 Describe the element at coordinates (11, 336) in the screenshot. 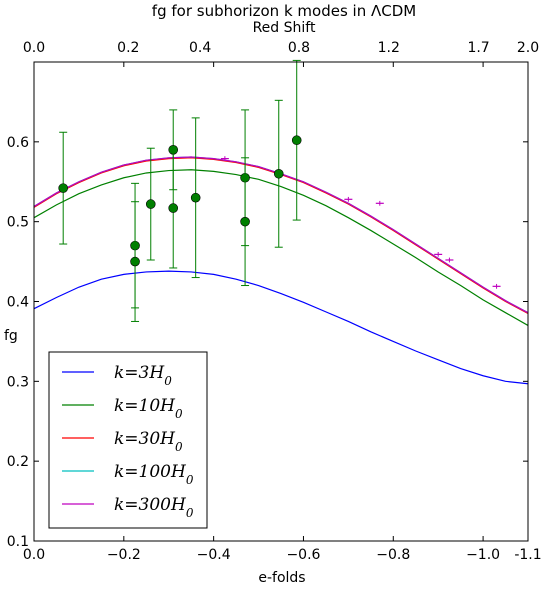

I see `y-axis-label: fg` at that location.